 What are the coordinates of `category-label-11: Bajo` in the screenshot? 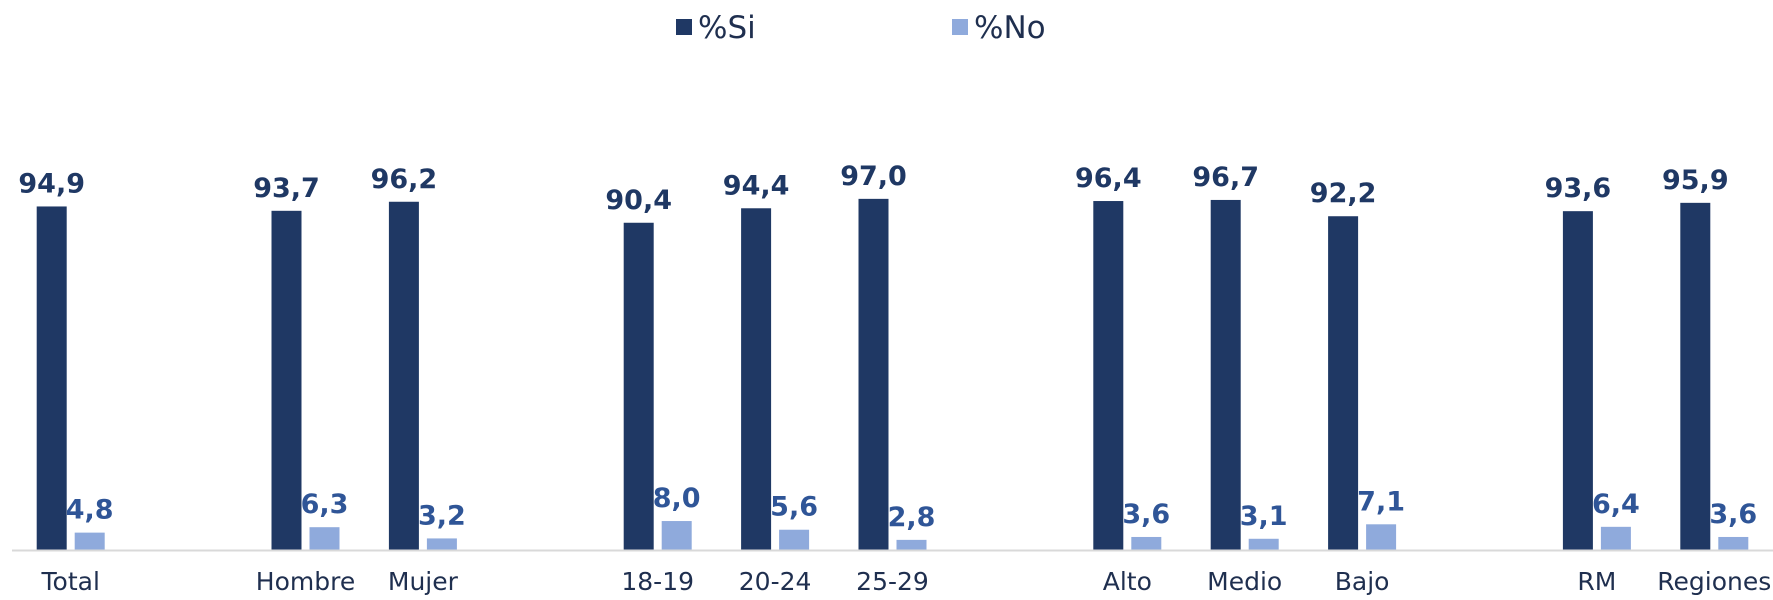 It's located at (1362, 581).